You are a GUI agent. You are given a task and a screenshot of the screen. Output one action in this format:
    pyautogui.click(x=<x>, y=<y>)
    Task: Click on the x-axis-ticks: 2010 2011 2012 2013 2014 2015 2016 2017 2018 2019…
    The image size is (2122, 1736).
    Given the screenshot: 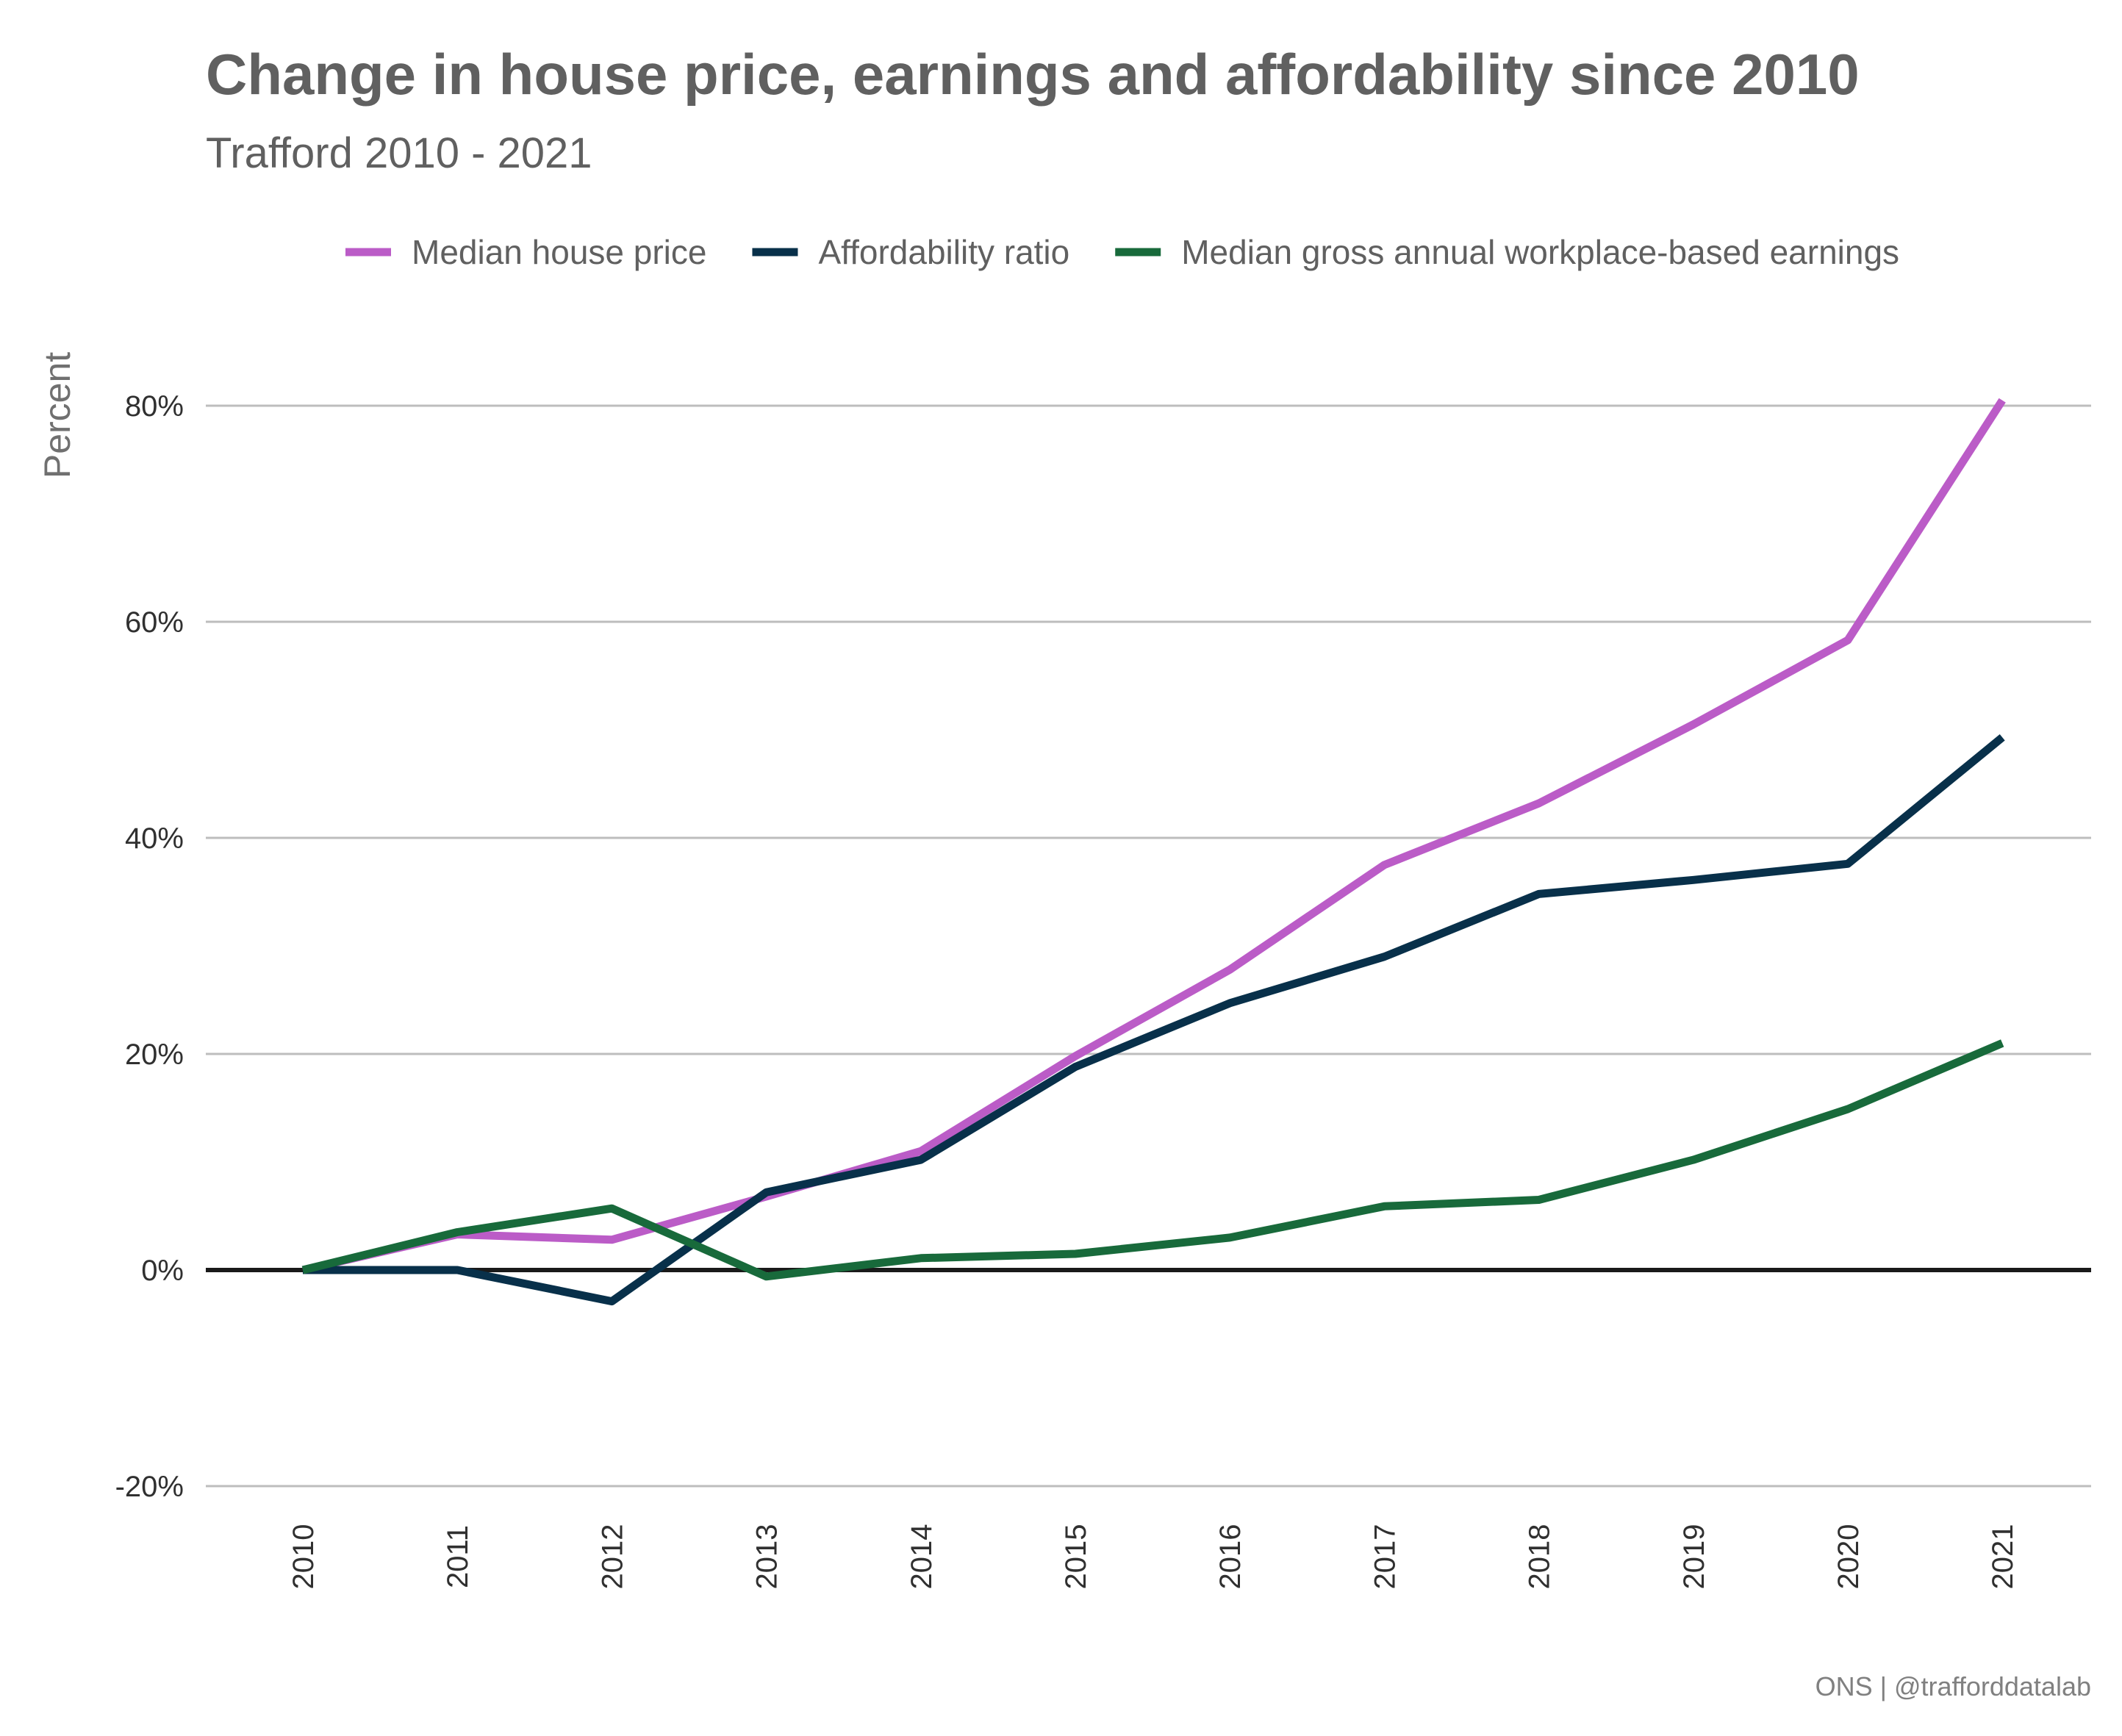 What is the action you would take?
    pyautogui.click(x=1153, y=1557)
    